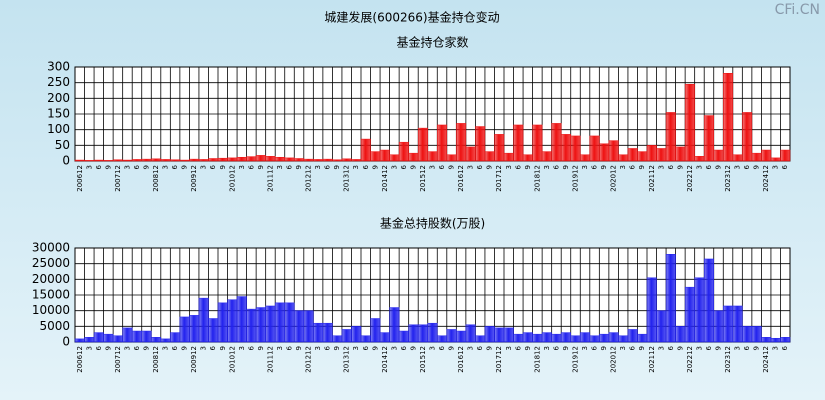 The height and width of the screenshot is (400, 825). I want to click on y-tick-label: 50, so click(62, 145).